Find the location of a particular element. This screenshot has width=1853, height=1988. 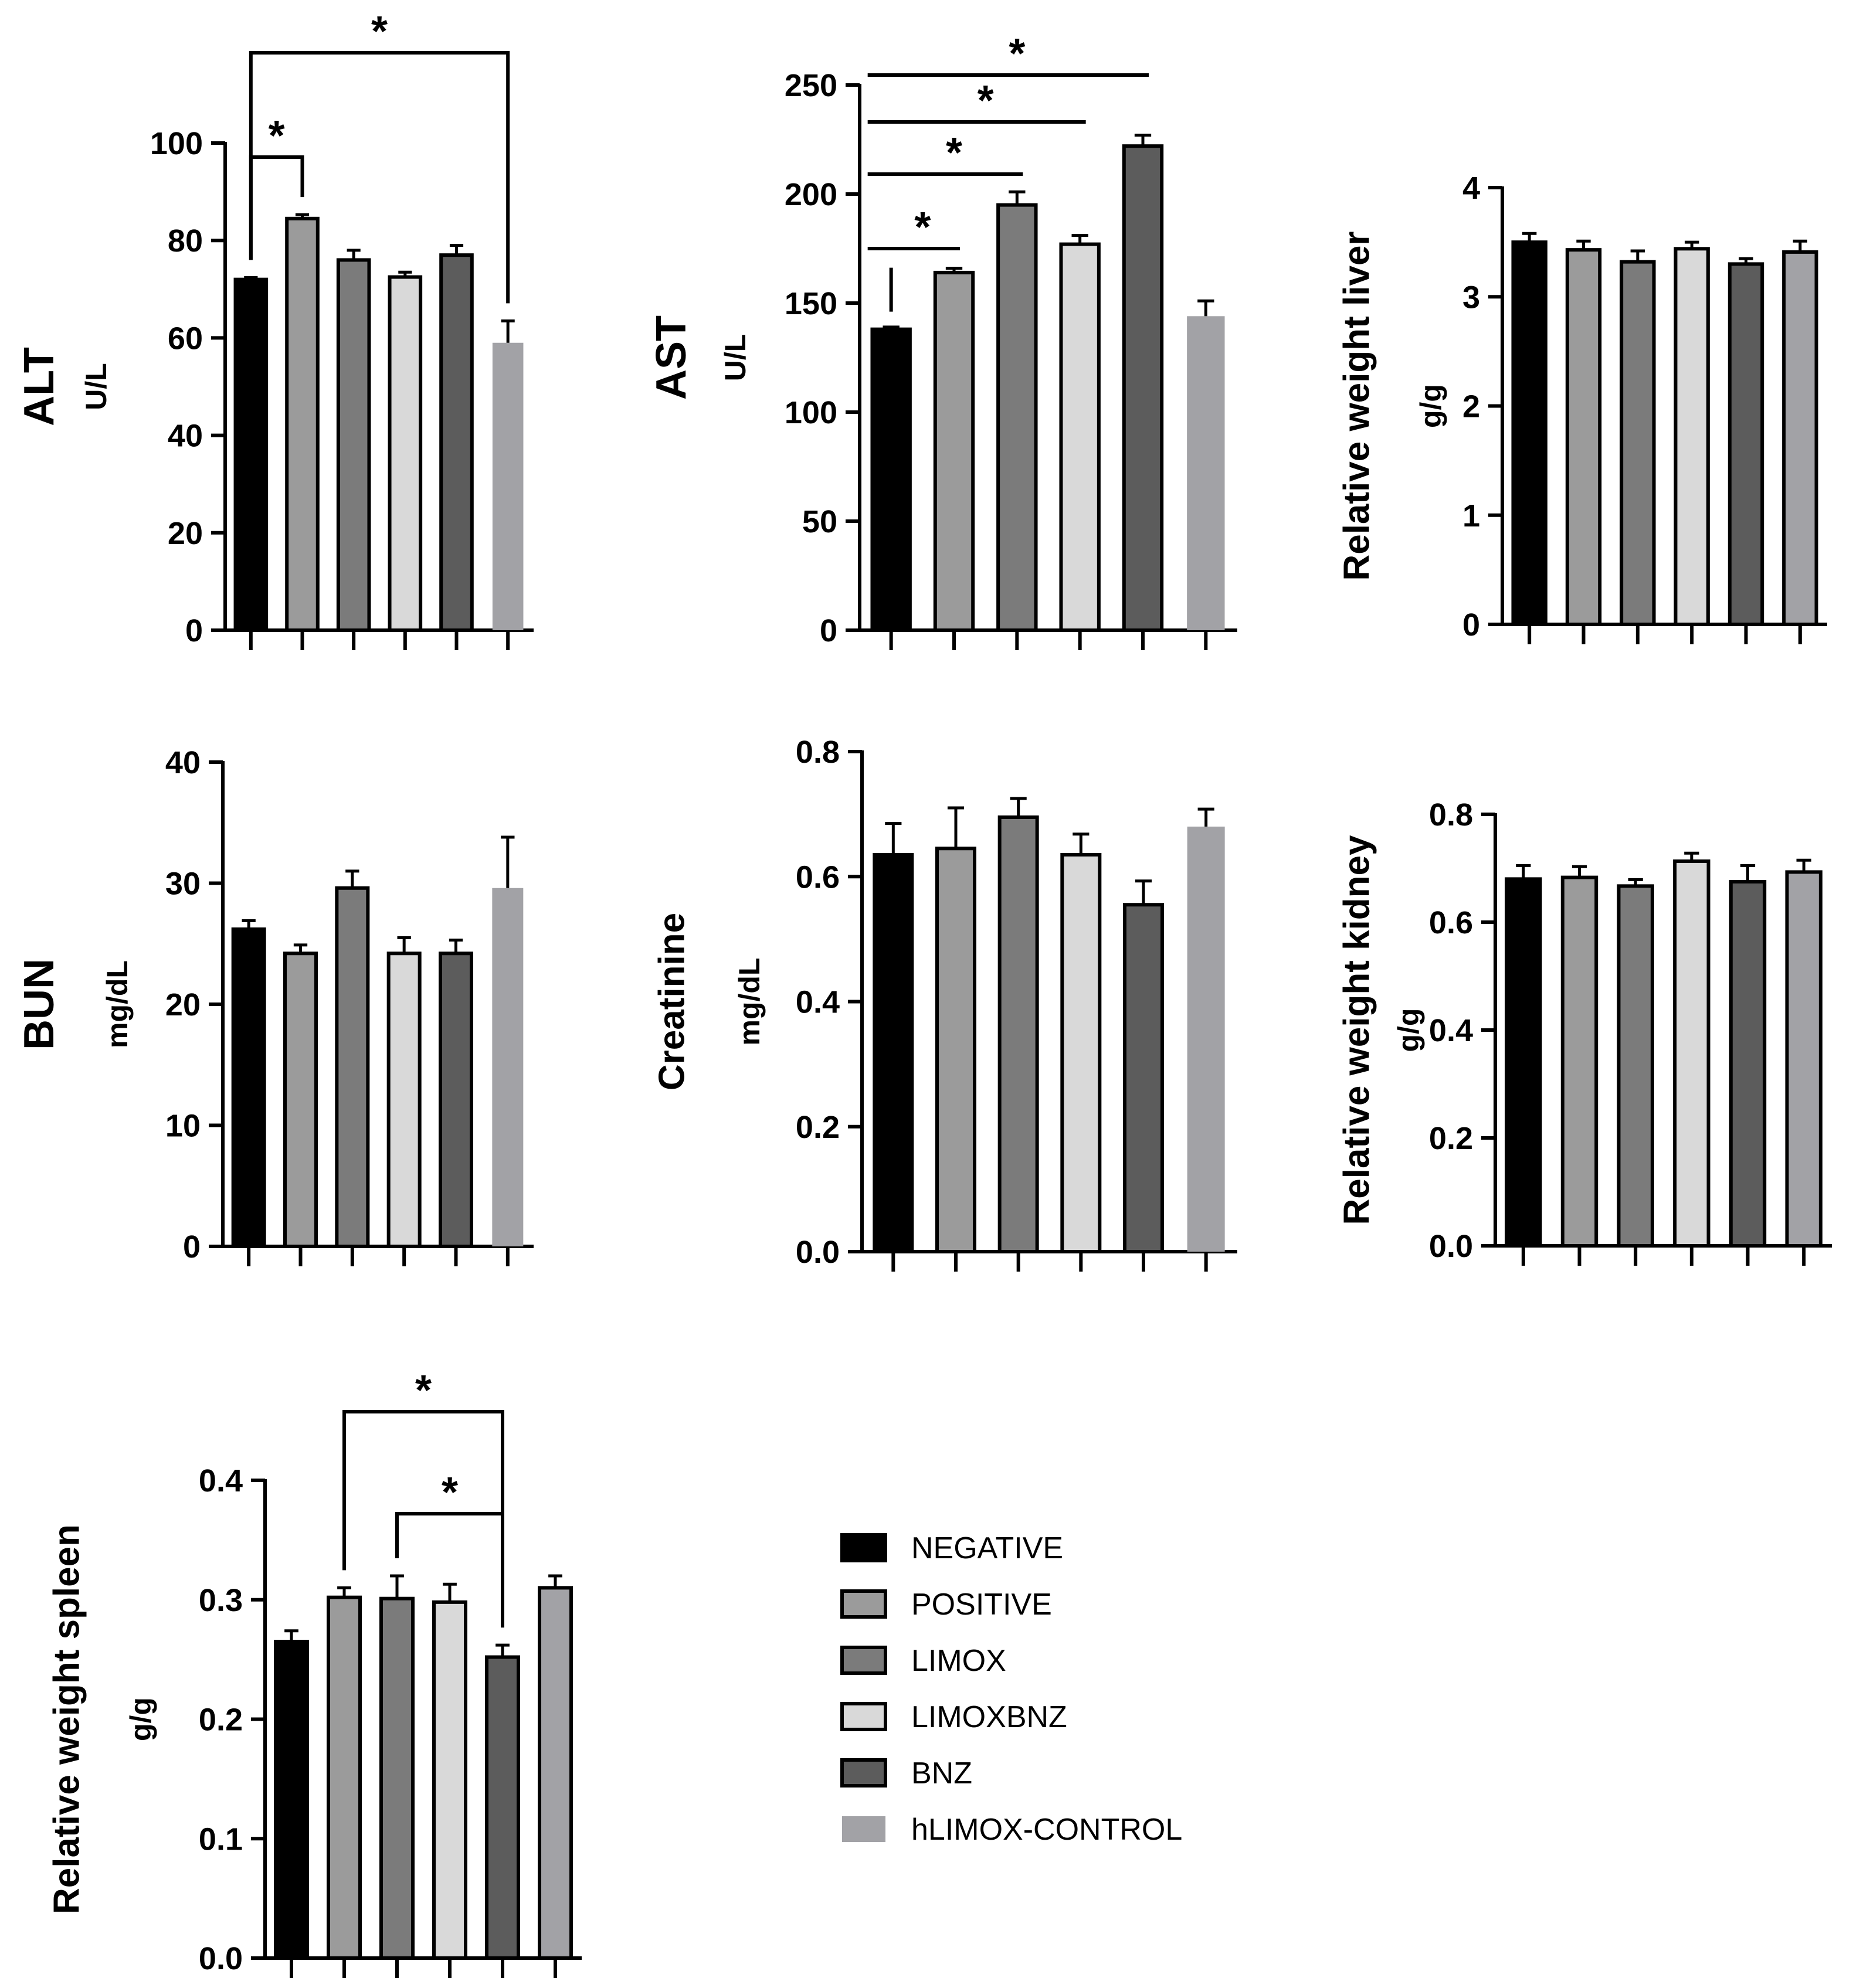

y-axis-title: Creatinine is located at coordinates (671, 1001).